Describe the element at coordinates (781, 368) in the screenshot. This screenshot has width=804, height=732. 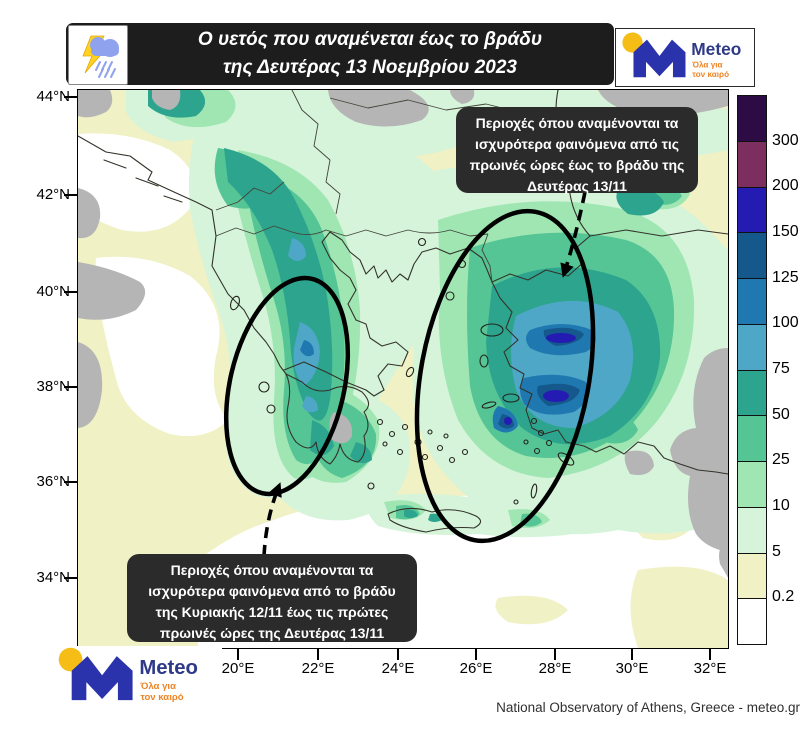
I see `colorbar-label: 75` at that location.